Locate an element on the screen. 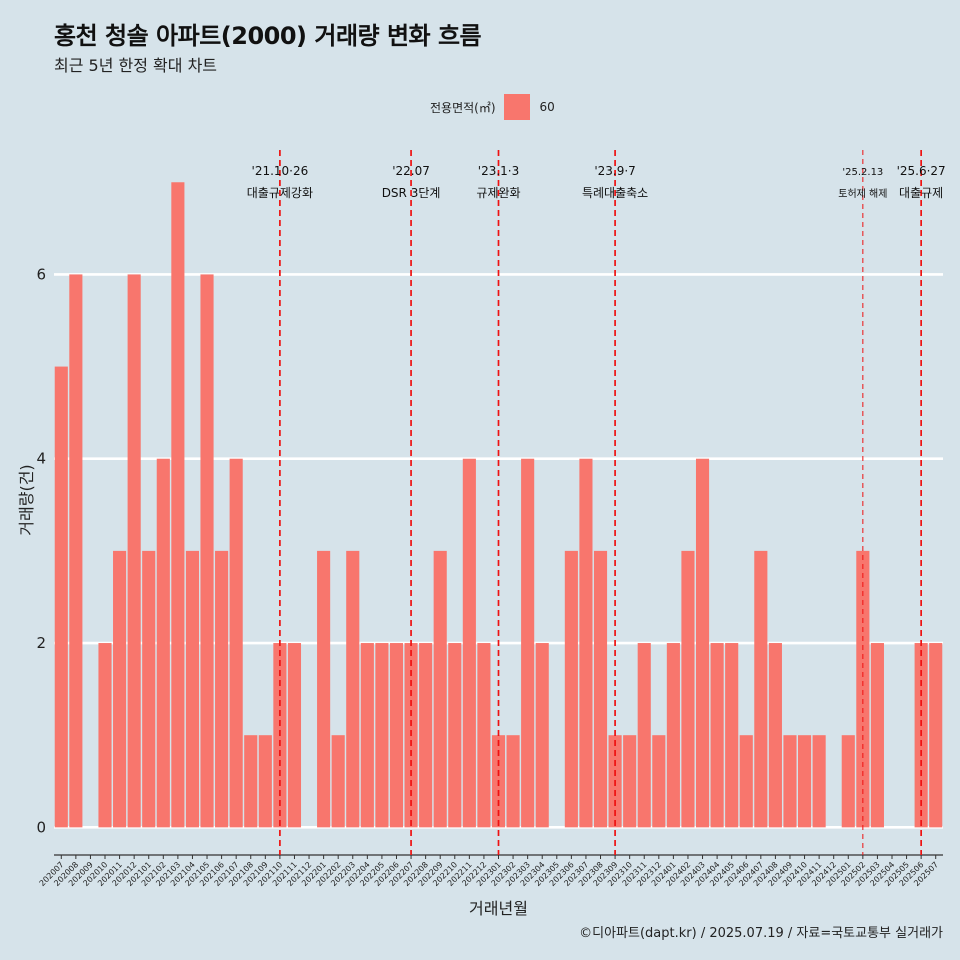 This screenshot has height=960, width=960. event-date-label: '21.10·26 is located at coordinates (280, 171).